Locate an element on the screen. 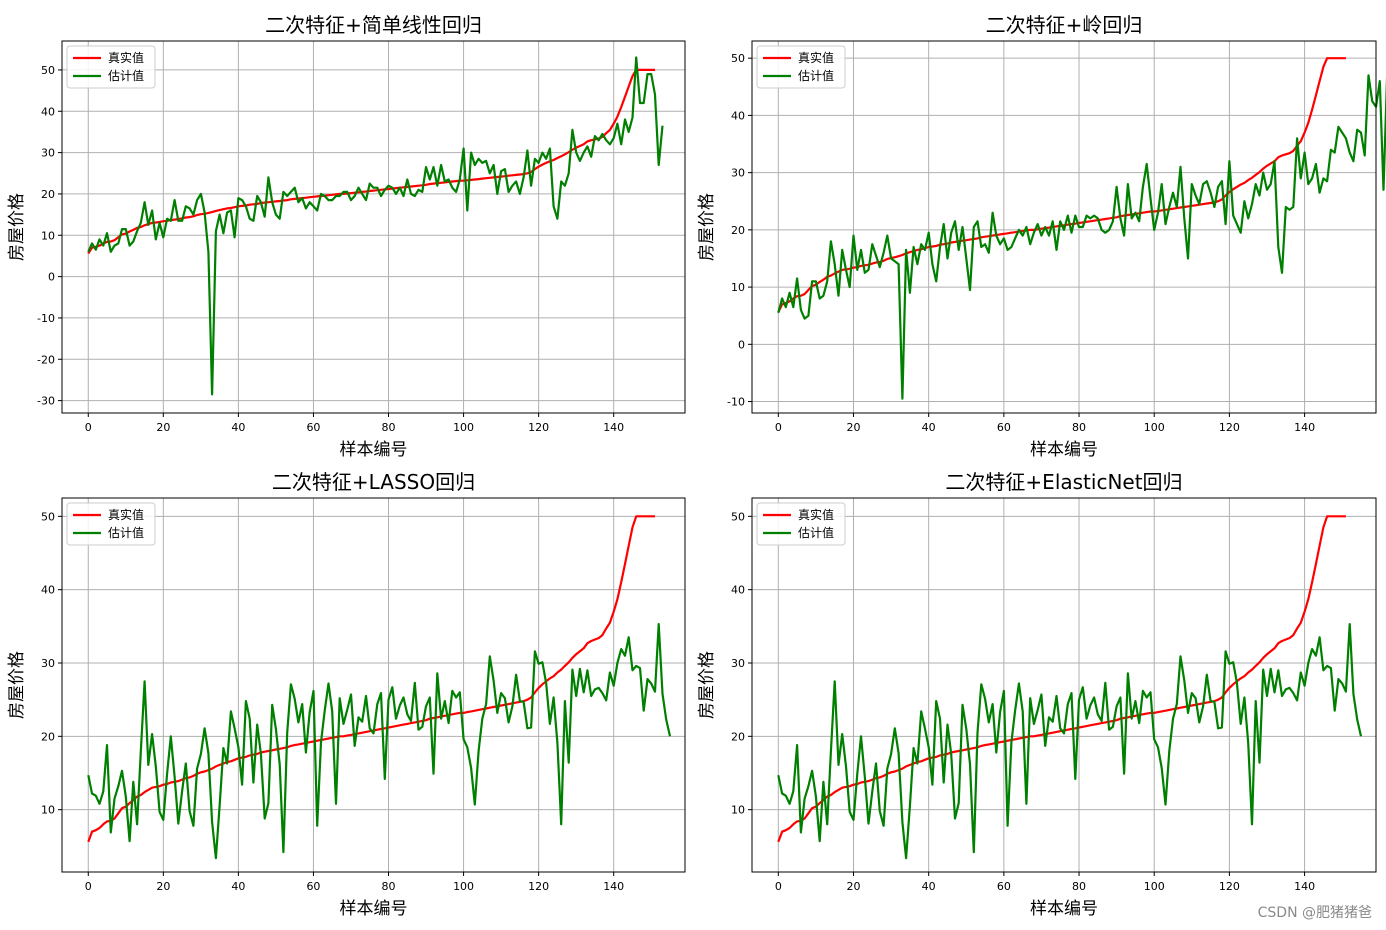  chart-title: 二次特征+ElasticNet回归 is located at coordinates (1063, 482).